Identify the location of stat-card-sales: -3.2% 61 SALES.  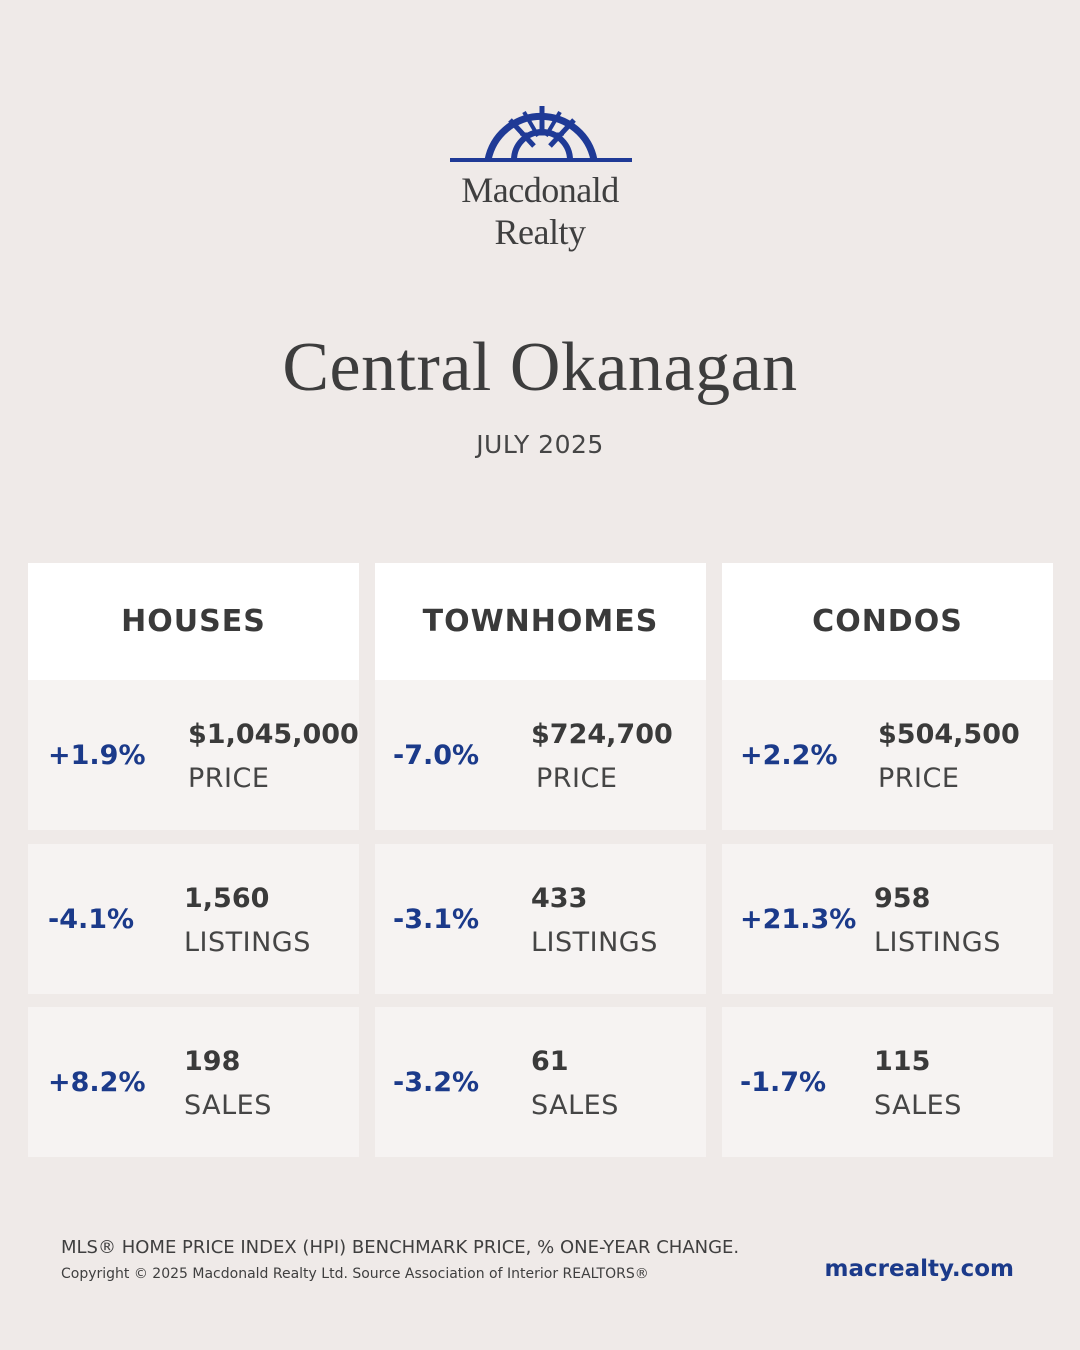
(540, 1082).